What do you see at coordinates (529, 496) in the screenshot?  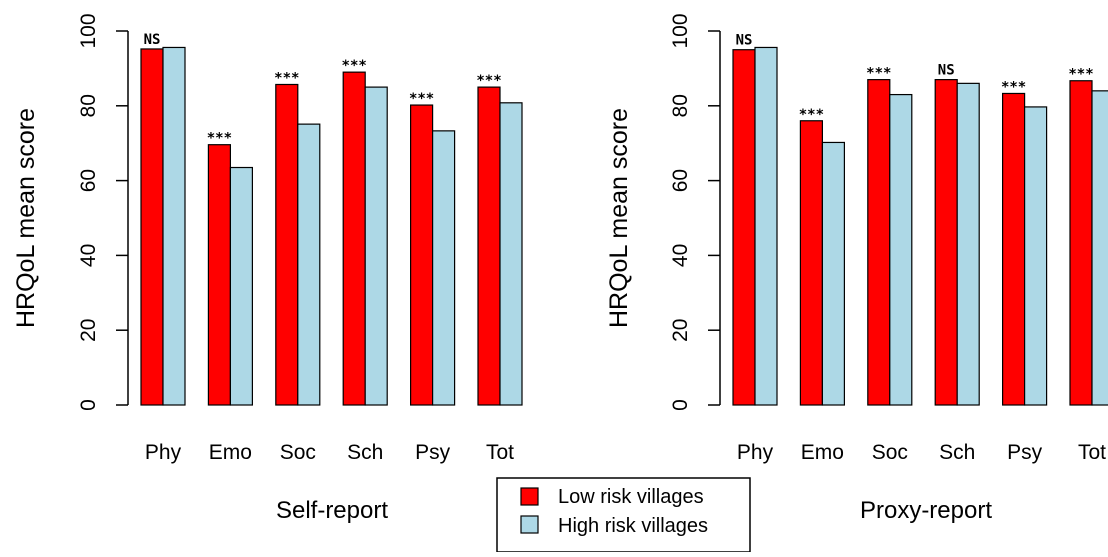 I see `legend-swatch-low-risk` at bounding box center [529, 496].